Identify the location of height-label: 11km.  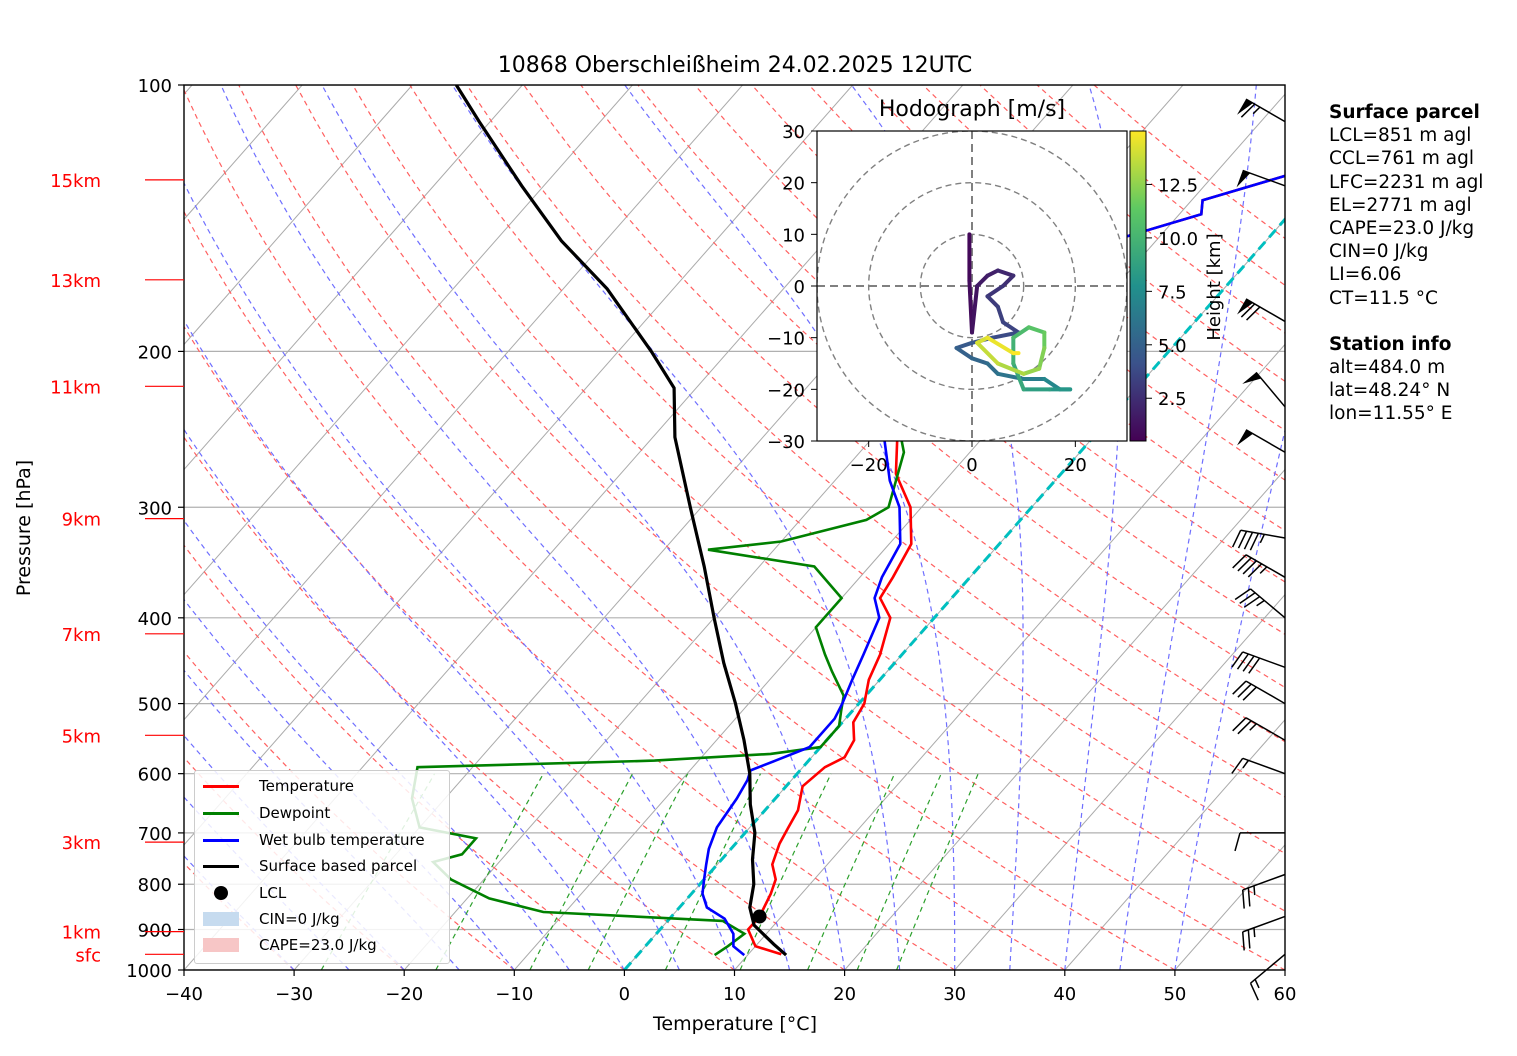
(75, 387).